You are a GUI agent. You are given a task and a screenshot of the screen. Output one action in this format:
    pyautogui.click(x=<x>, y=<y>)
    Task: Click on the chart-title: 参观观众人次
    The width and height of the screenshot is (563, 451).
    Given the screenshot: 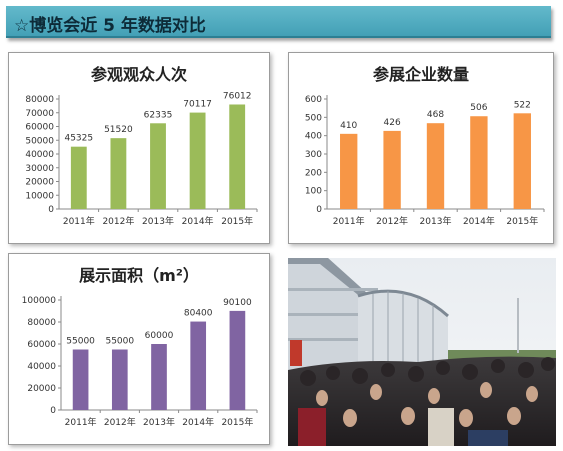 What is the action you would take?
    pyautogui.click(x=139, y=74)
    